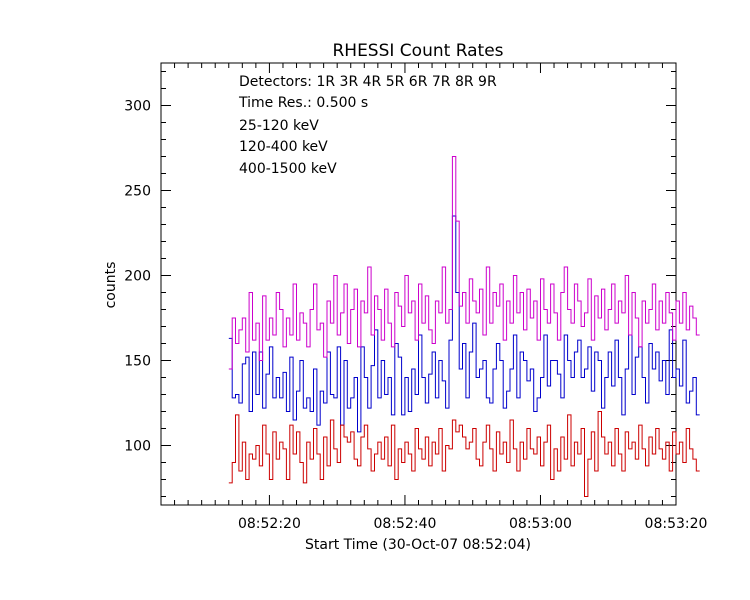 Image resolution: width=750 pixels, height=600 pixels. Describe the element at coordinates (540, 524) in the screenshot. I see `x-tick-label: 08:53:00` at that location.